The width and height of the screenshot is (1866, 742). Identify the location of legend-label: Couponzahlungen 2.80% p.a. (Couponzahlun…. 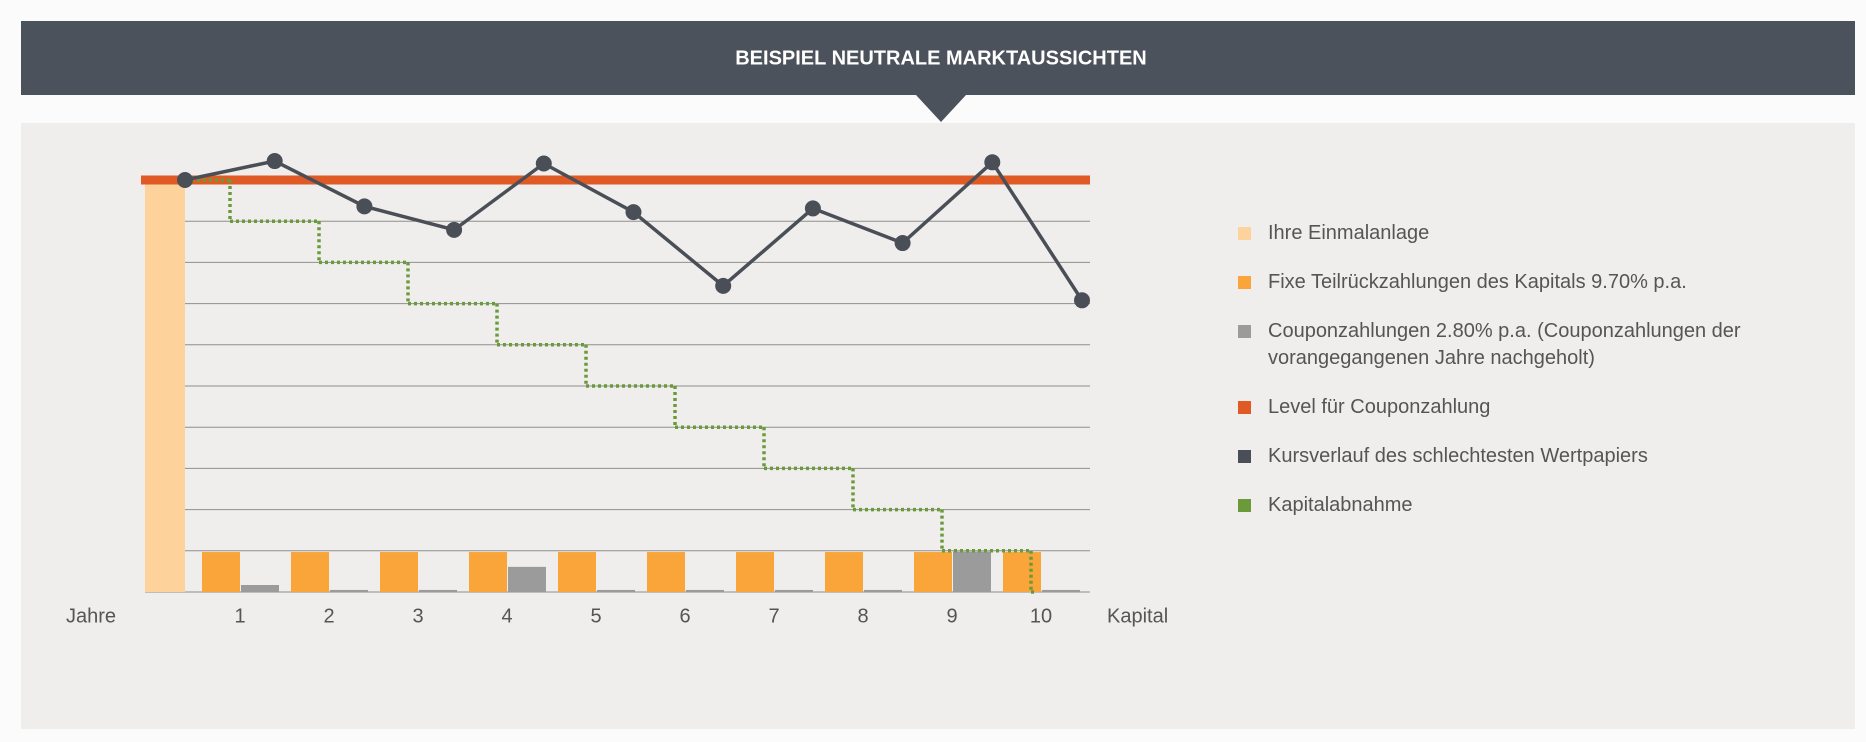
(1504, 344).